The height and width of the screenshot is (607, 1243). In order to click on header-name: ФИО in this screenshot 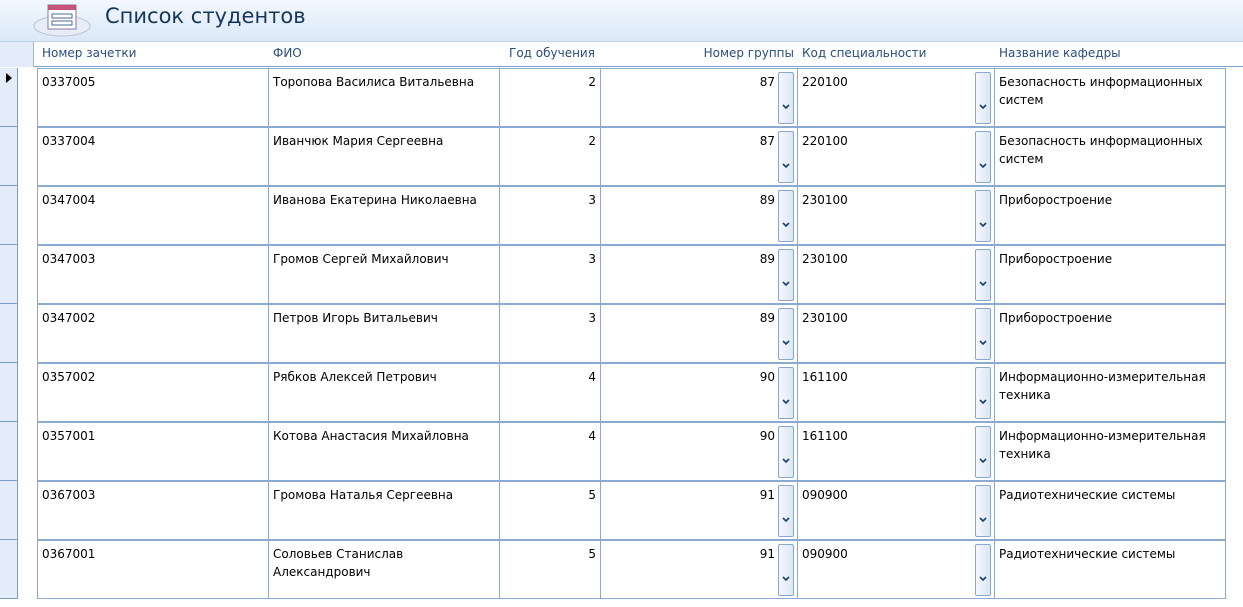, I will do `click(287, 53)`.